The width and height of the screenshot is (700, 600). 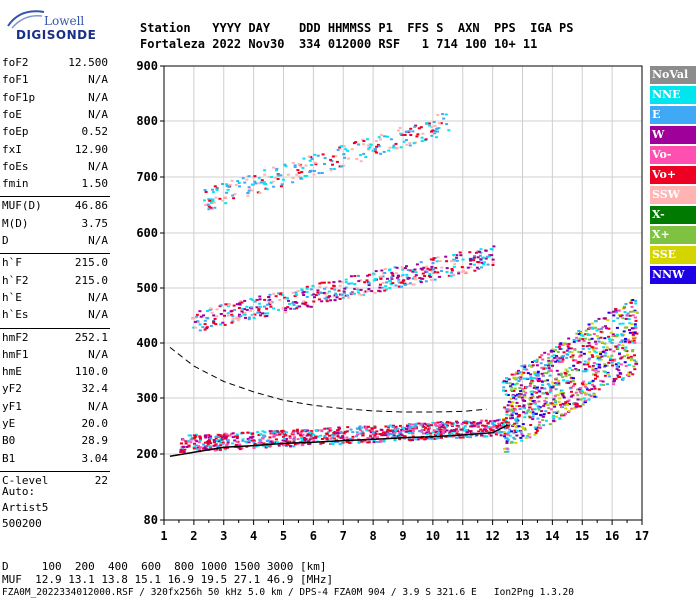 I want to click on x-tick-label: 11, so click(x=463, y=536).